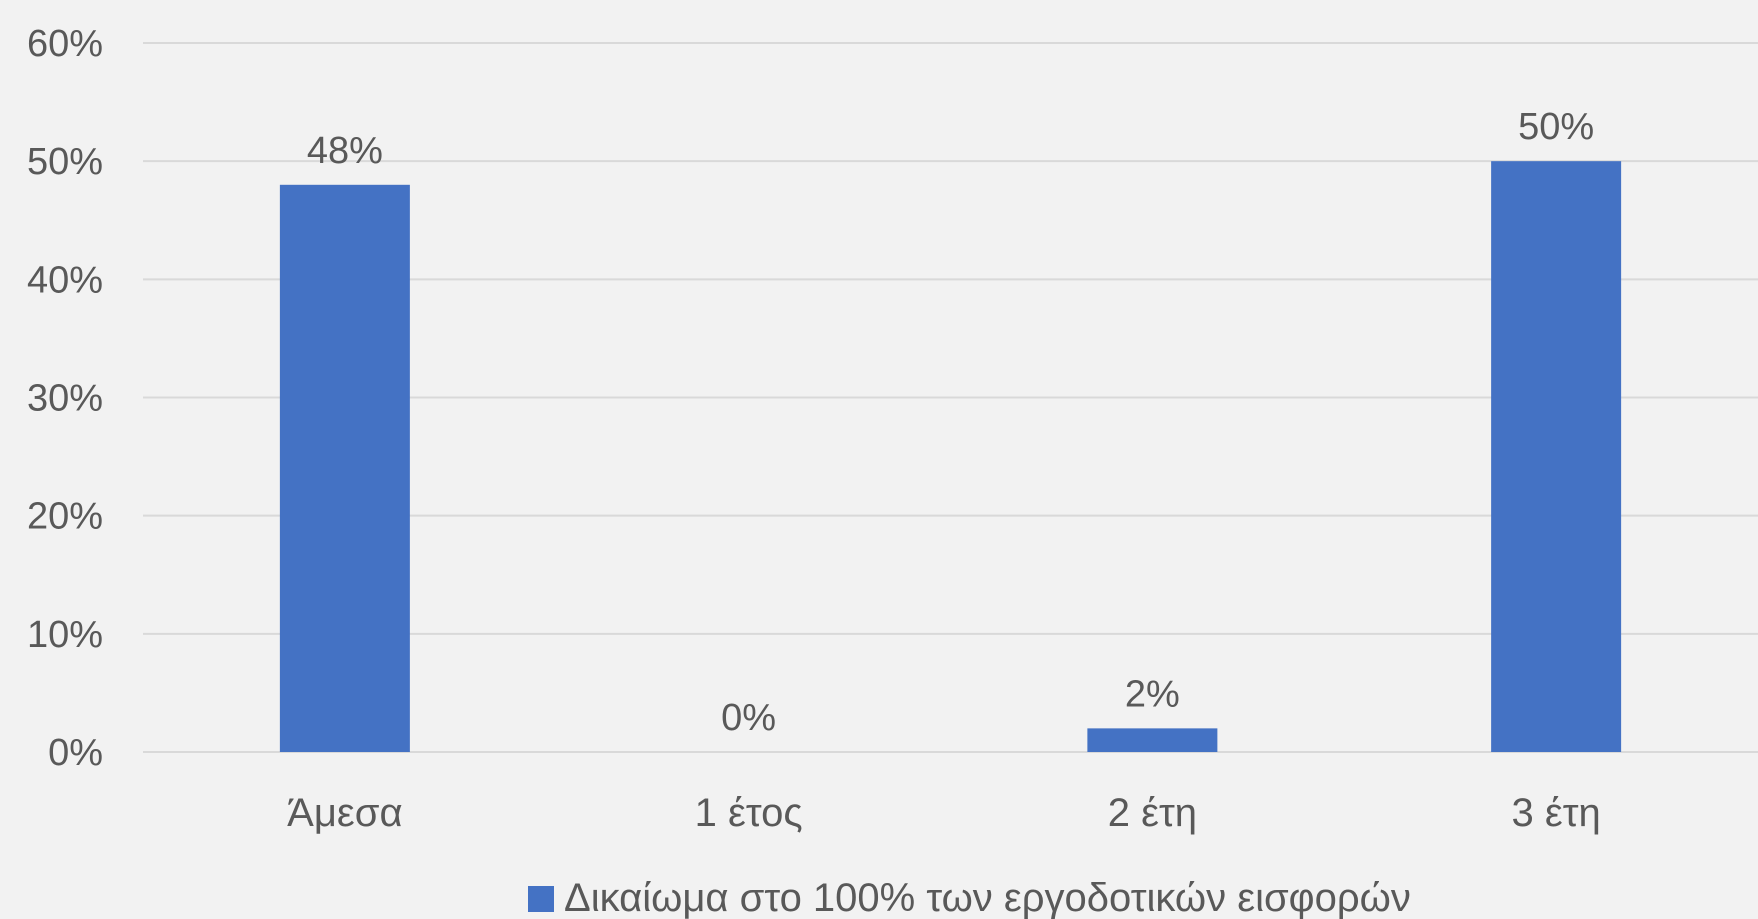  I want to click on y-tick-label: 20%, so click(65, 517).